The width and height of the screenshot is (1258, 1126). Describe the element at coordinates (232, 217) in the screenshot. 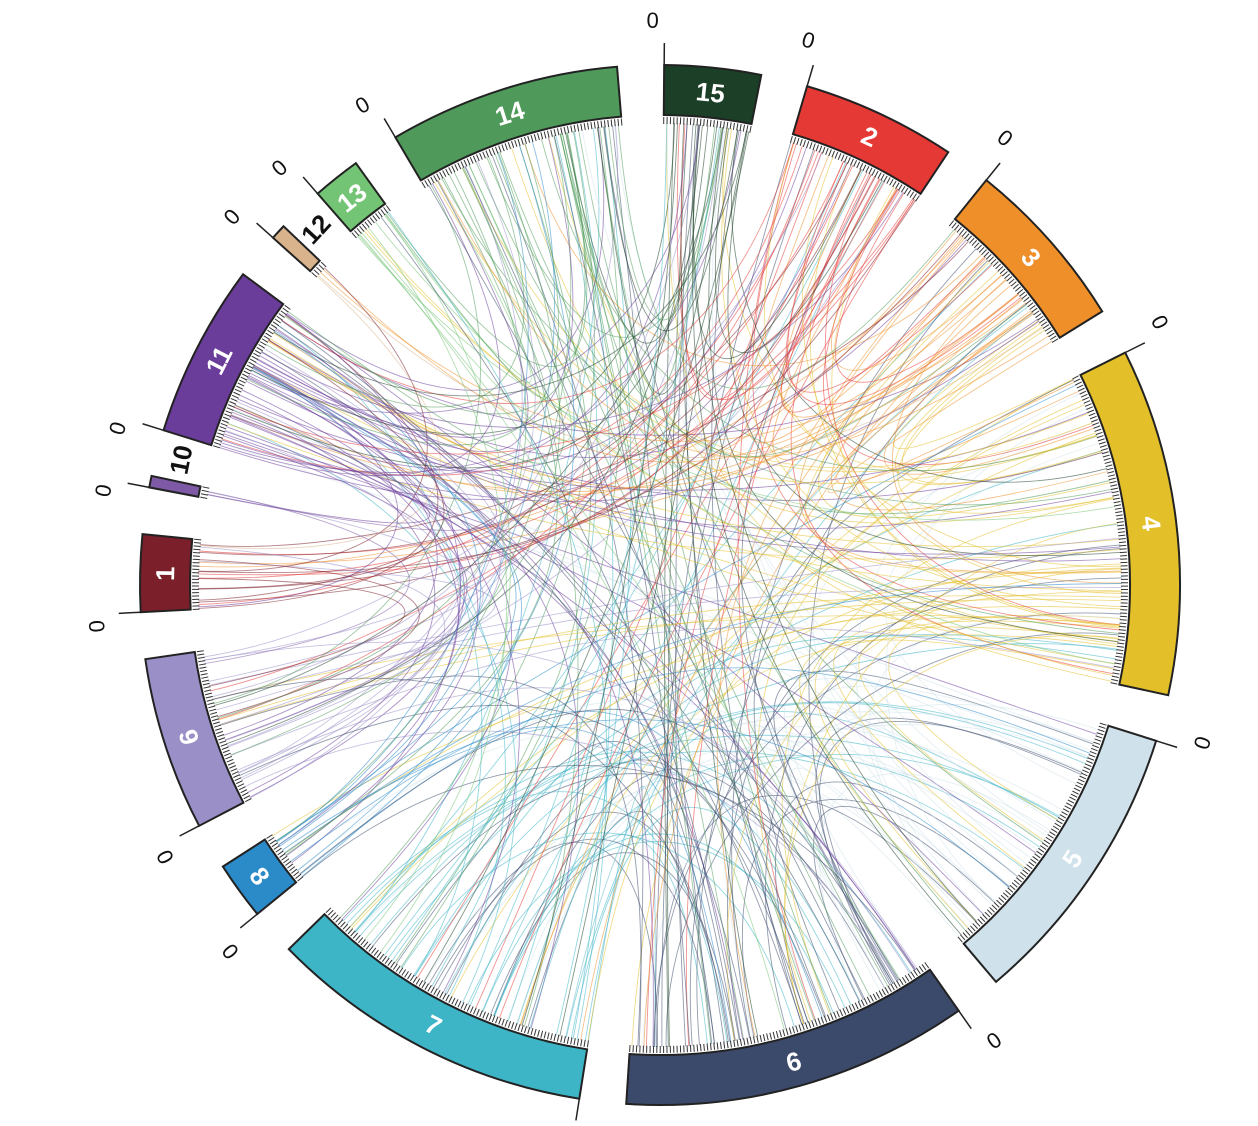

I see `zero-label-12: 0` at that location.